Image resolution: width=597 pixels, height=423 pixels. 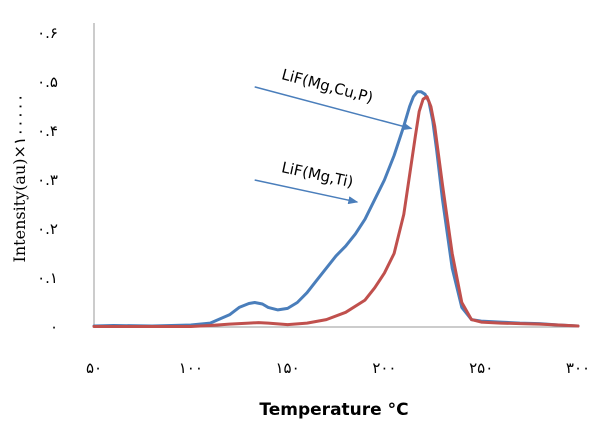 What do you see at coordinates (47, 82) in the screenshot?
I see `y-tick-label: ۰.۵` at bounding box center [47, 82].